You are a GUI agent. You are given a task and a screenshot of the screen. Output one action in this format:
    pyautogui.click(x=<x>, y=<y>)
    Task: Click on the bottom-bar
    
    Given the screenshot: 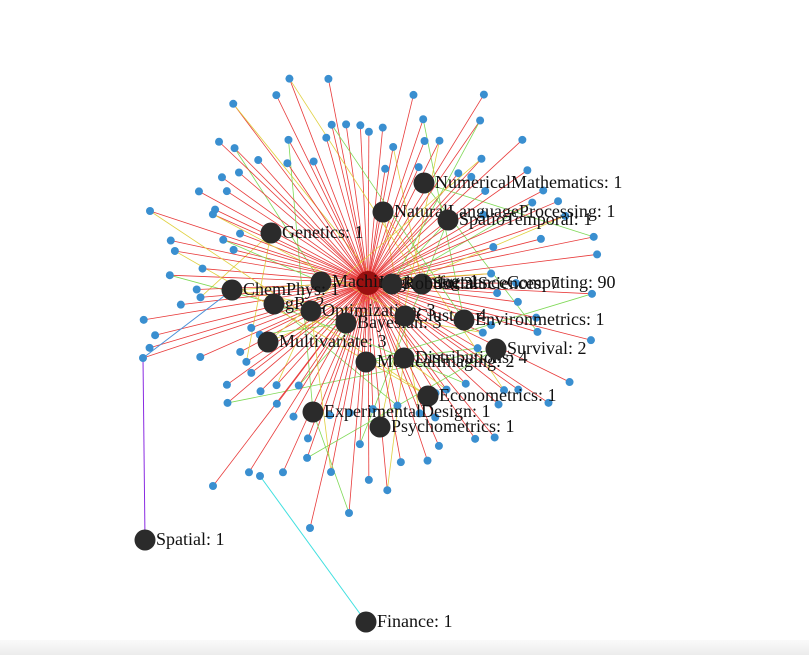 What is the action you would take?
    pyautogui.click(x=404, y=647)
    